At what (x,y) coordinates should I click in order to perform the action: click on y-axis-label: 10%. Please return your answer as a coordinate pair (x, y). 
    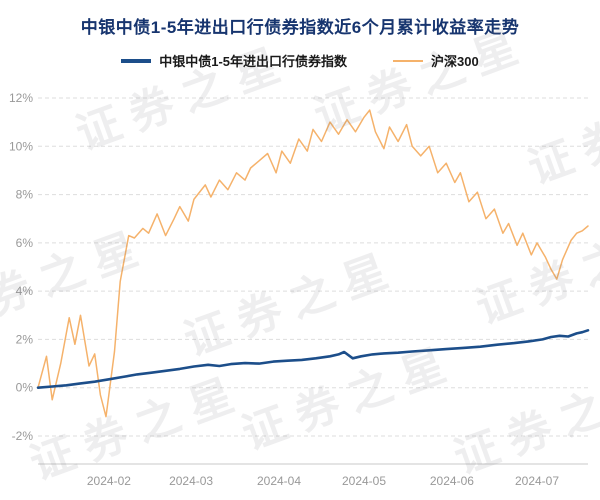
    Looking at the image, I should click on (21, 146).